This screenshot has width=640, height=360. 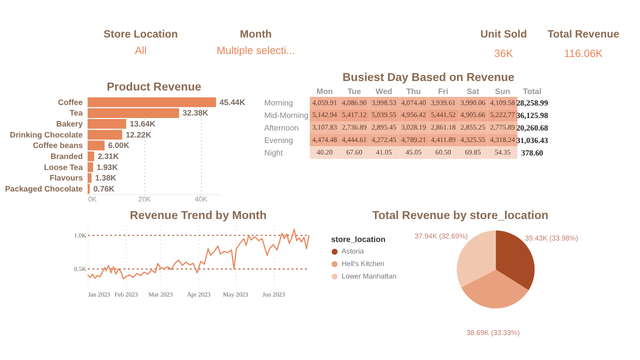 I want to click on chart-title: Total Revenue by store_location, so click(x=460, y=216).